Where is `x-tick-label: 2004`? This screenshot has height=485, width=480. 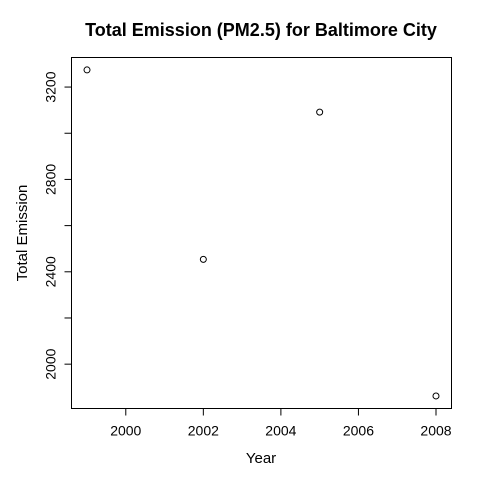
x-tick-label: 2004 is located at coordinates (280, 431).